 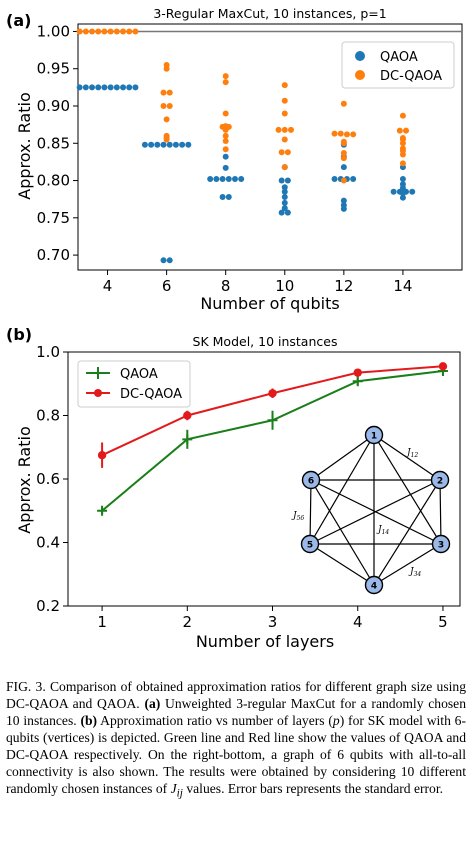 I want to click on chart-b-legend-qaoa-label: QAOA, so click(x=139, y=374).